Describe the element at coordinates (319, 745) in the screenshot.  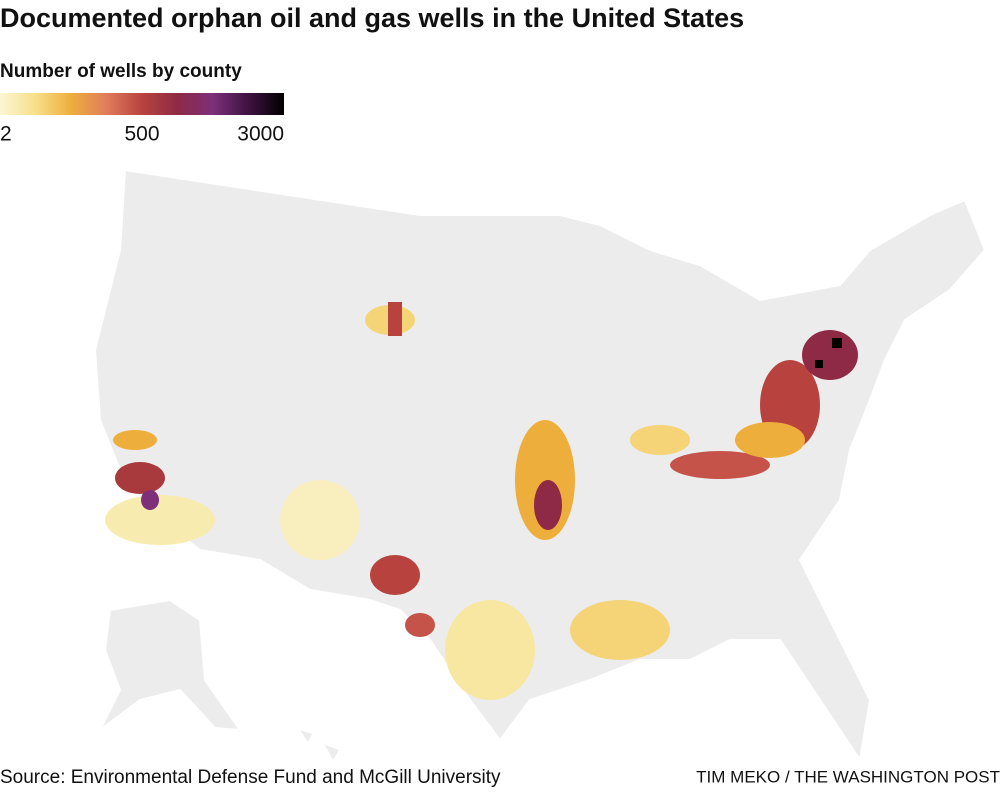
I see `hawaii-outline` at that location.